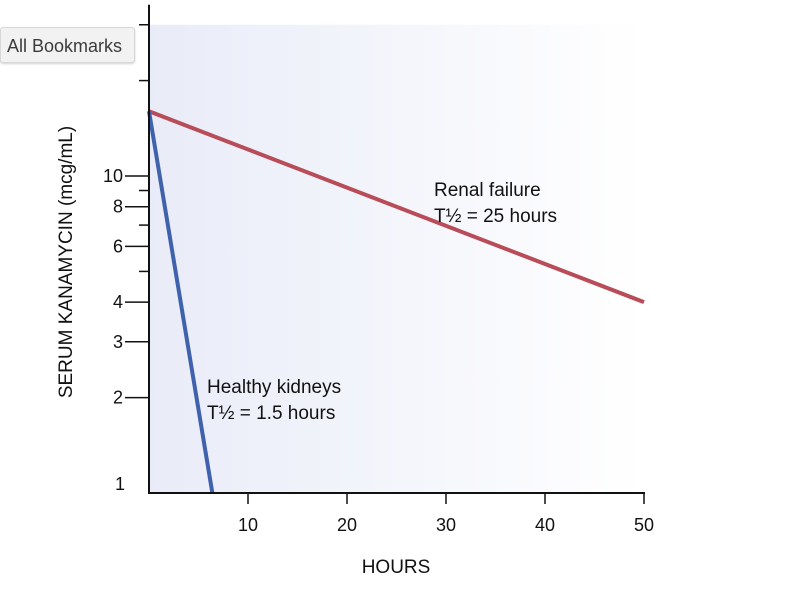 The image size is (796, 594). What do you see at coordinates (644, 525) in the screenshot?
I see `x-tick-label-50: 50` at bounding box center [644, 525].